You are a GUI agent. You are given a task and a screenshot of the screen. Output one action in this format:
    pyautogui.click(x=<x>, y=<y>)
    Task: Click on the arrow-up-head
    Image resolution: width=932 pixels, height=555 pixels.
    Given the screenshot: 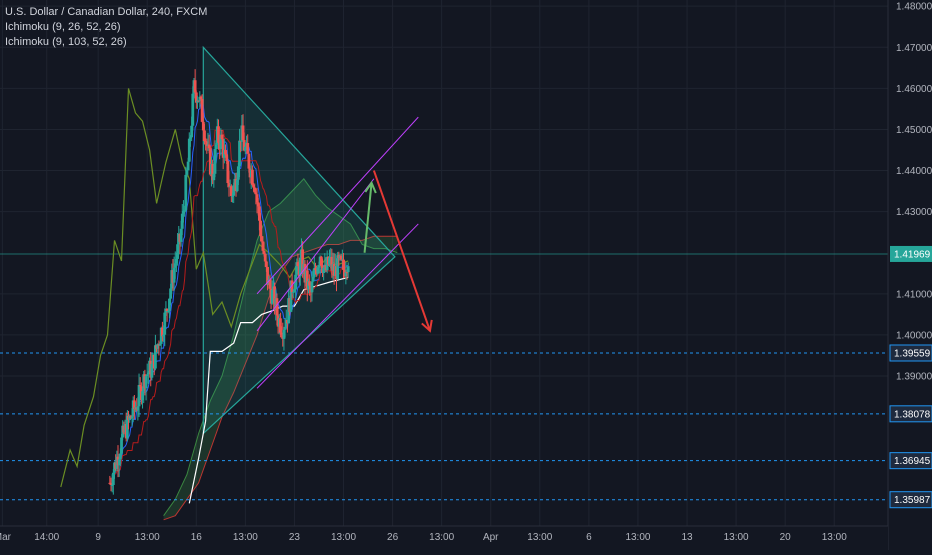 What is the action you would take?
    pyautogui.click(x=370, y=187)
    